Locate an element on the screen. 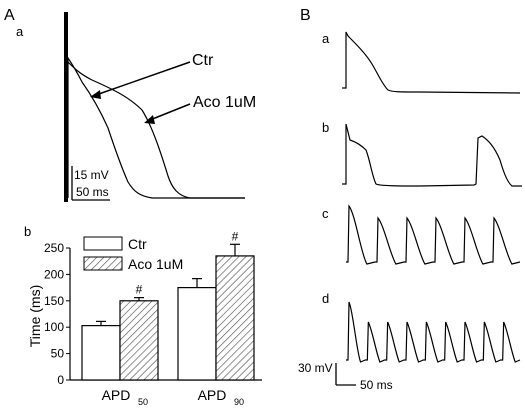 The width and height of the screenshot is (525, 414). bar-ctr-apd90 is located at coordinates (197, 334).